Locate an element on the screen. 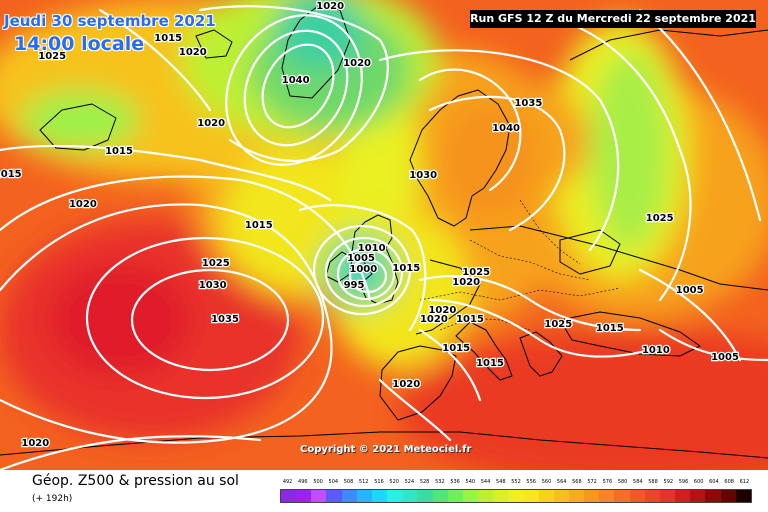 Image resolution: width=768 pixels, height=512 pixels. color-scale-label: 592 is located at coordinates (668, 482).